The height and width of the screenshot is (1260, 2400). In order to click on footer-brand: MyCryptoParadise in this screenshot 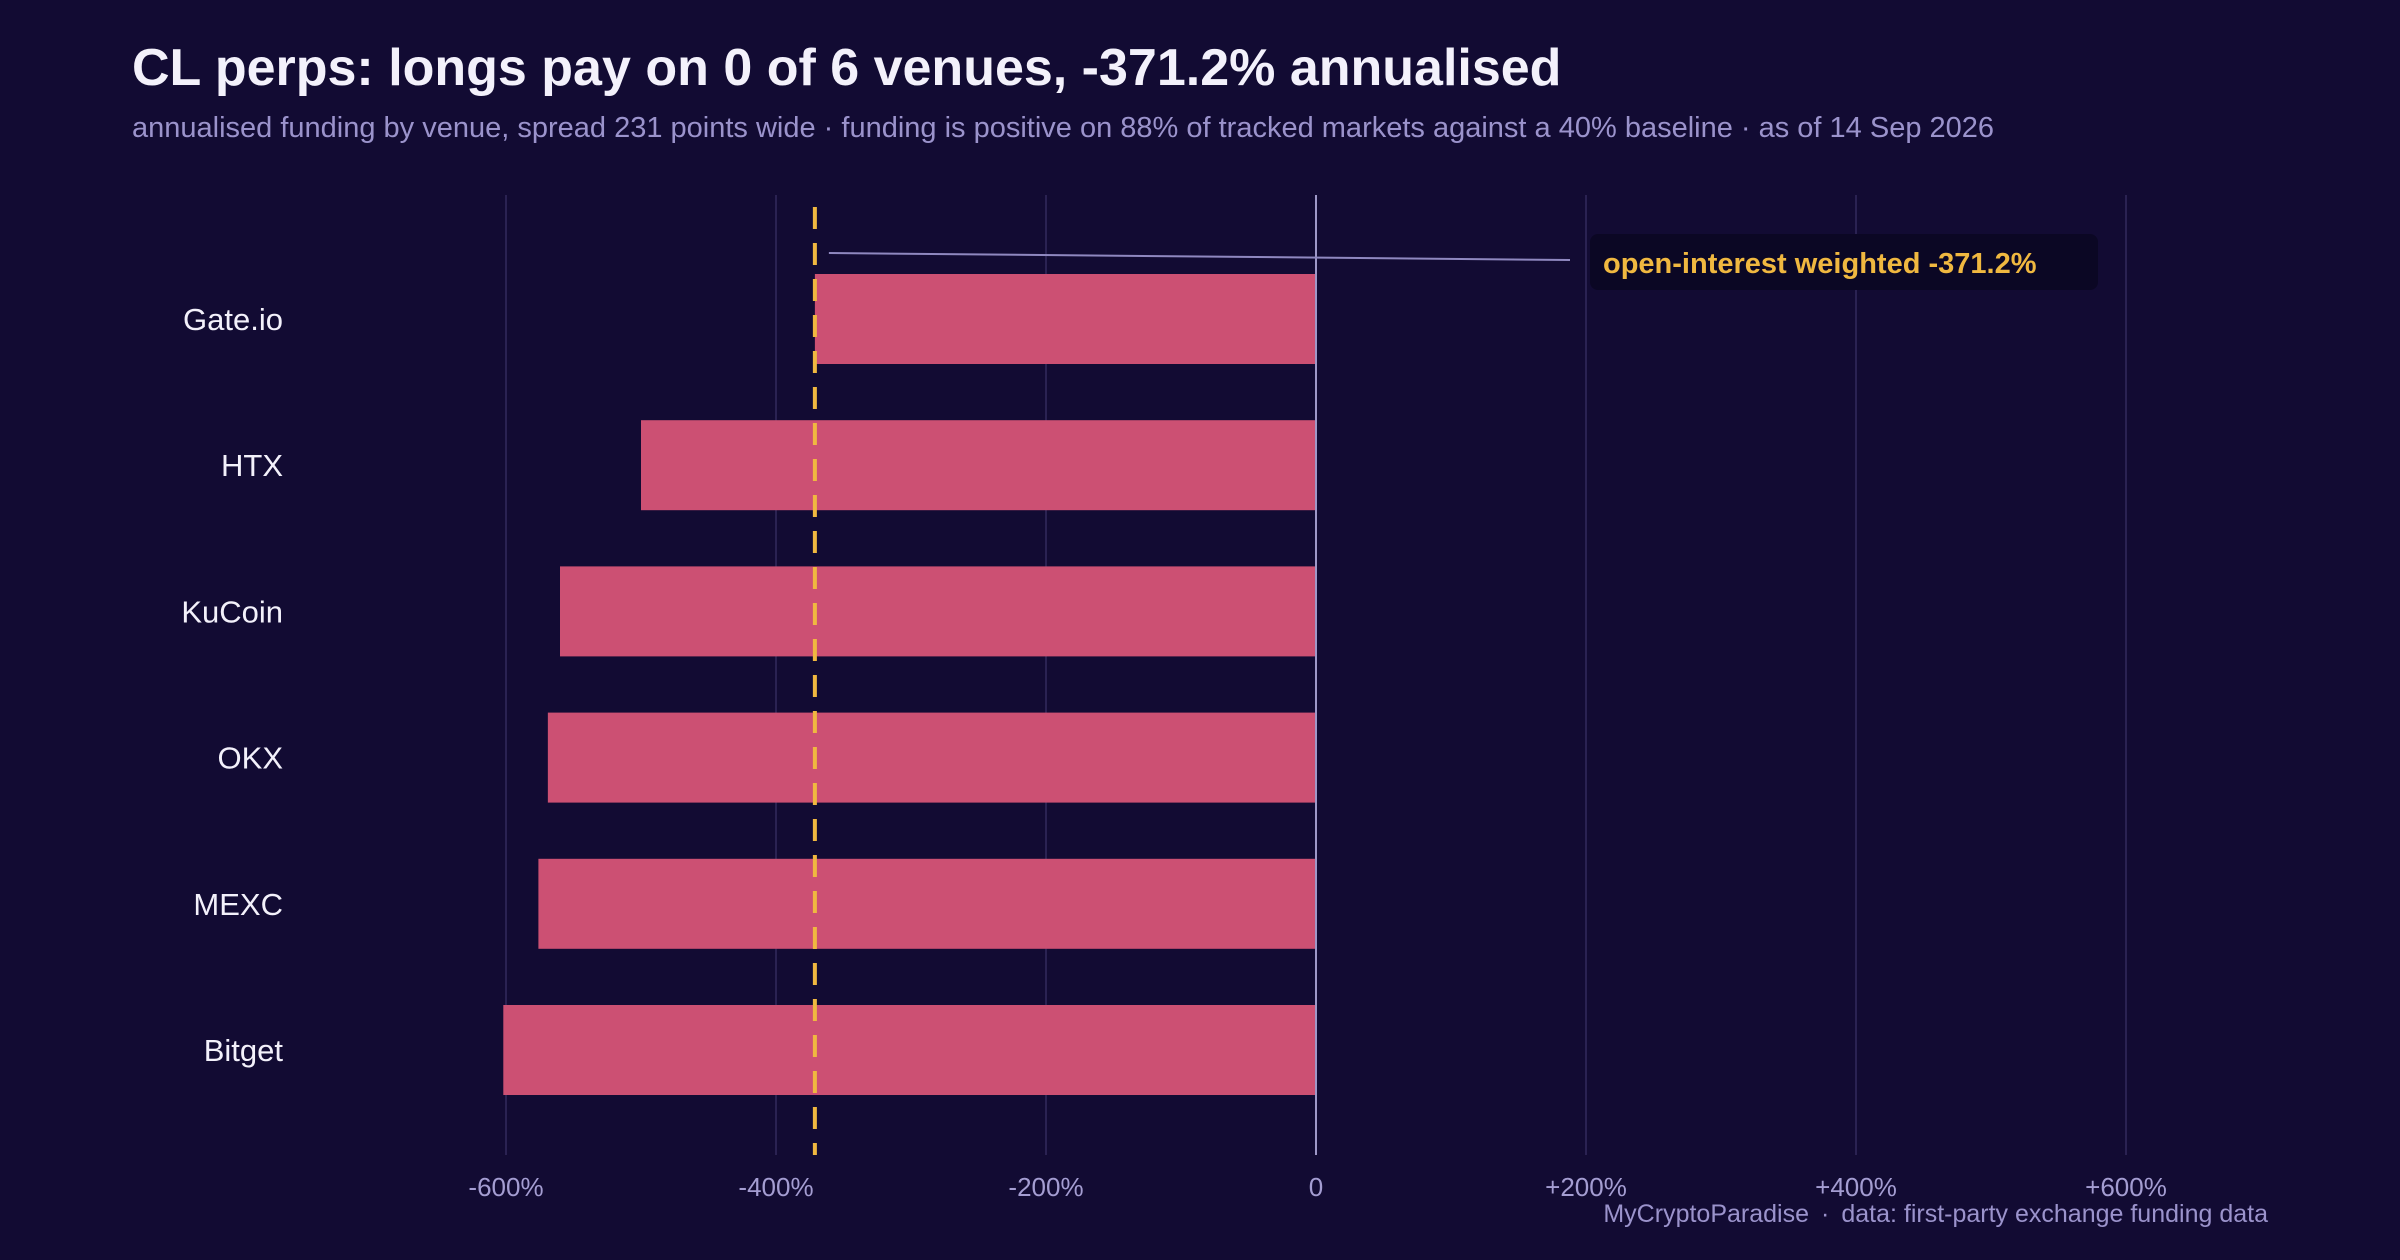, I will do `click(1706, 1214)`.